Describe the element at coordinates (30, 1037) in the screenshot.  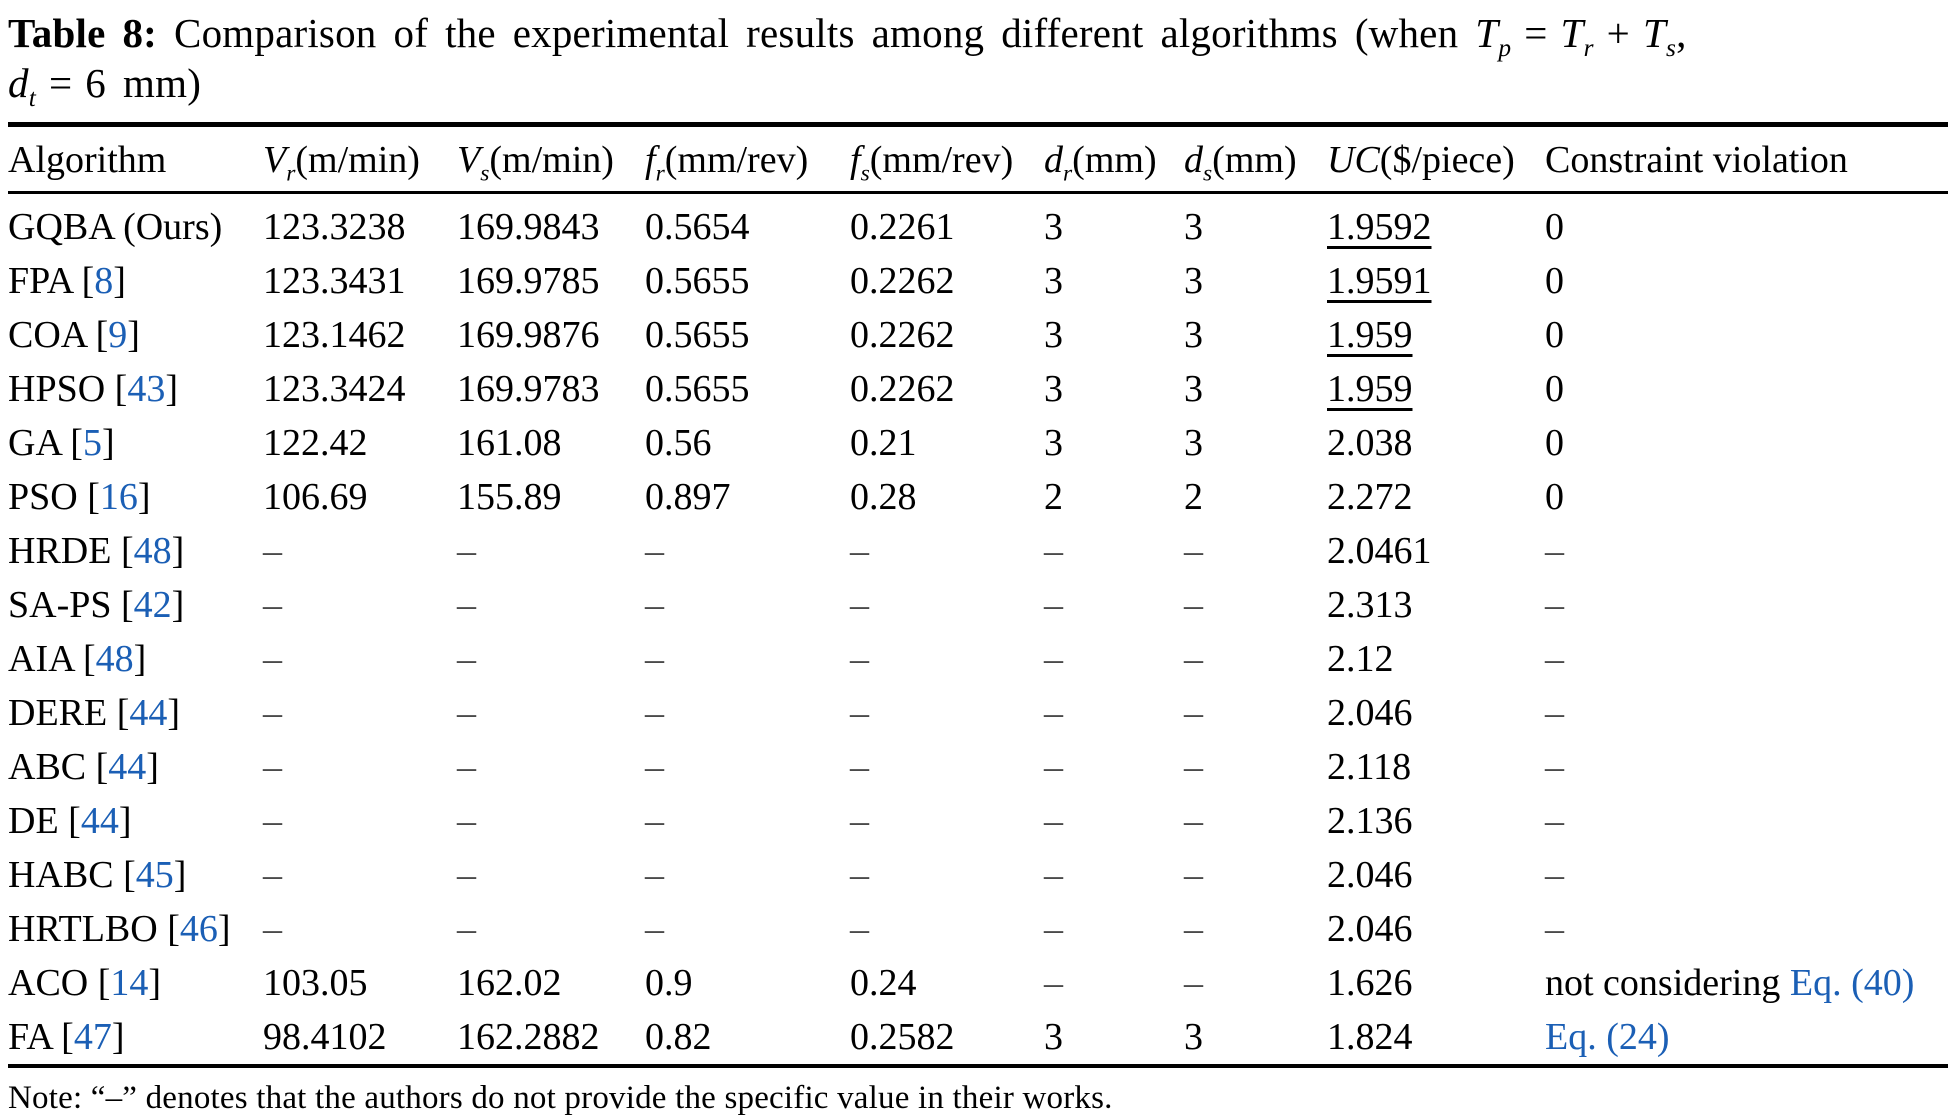
I see `algorithm-name: FA` at that location.